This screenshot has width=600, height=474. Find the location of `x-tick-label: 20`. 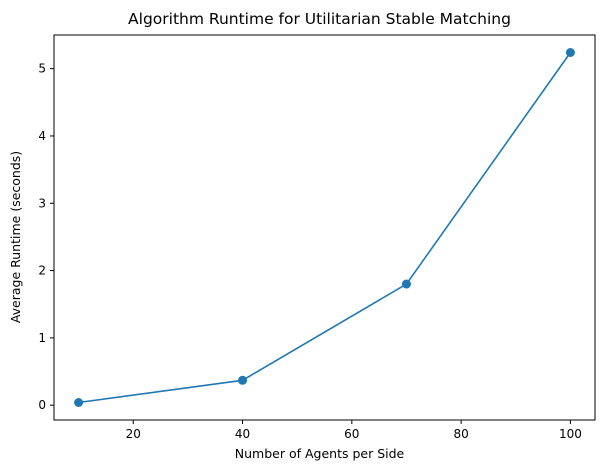

x-tick-label: 20 is located at coordinates (133, 434).